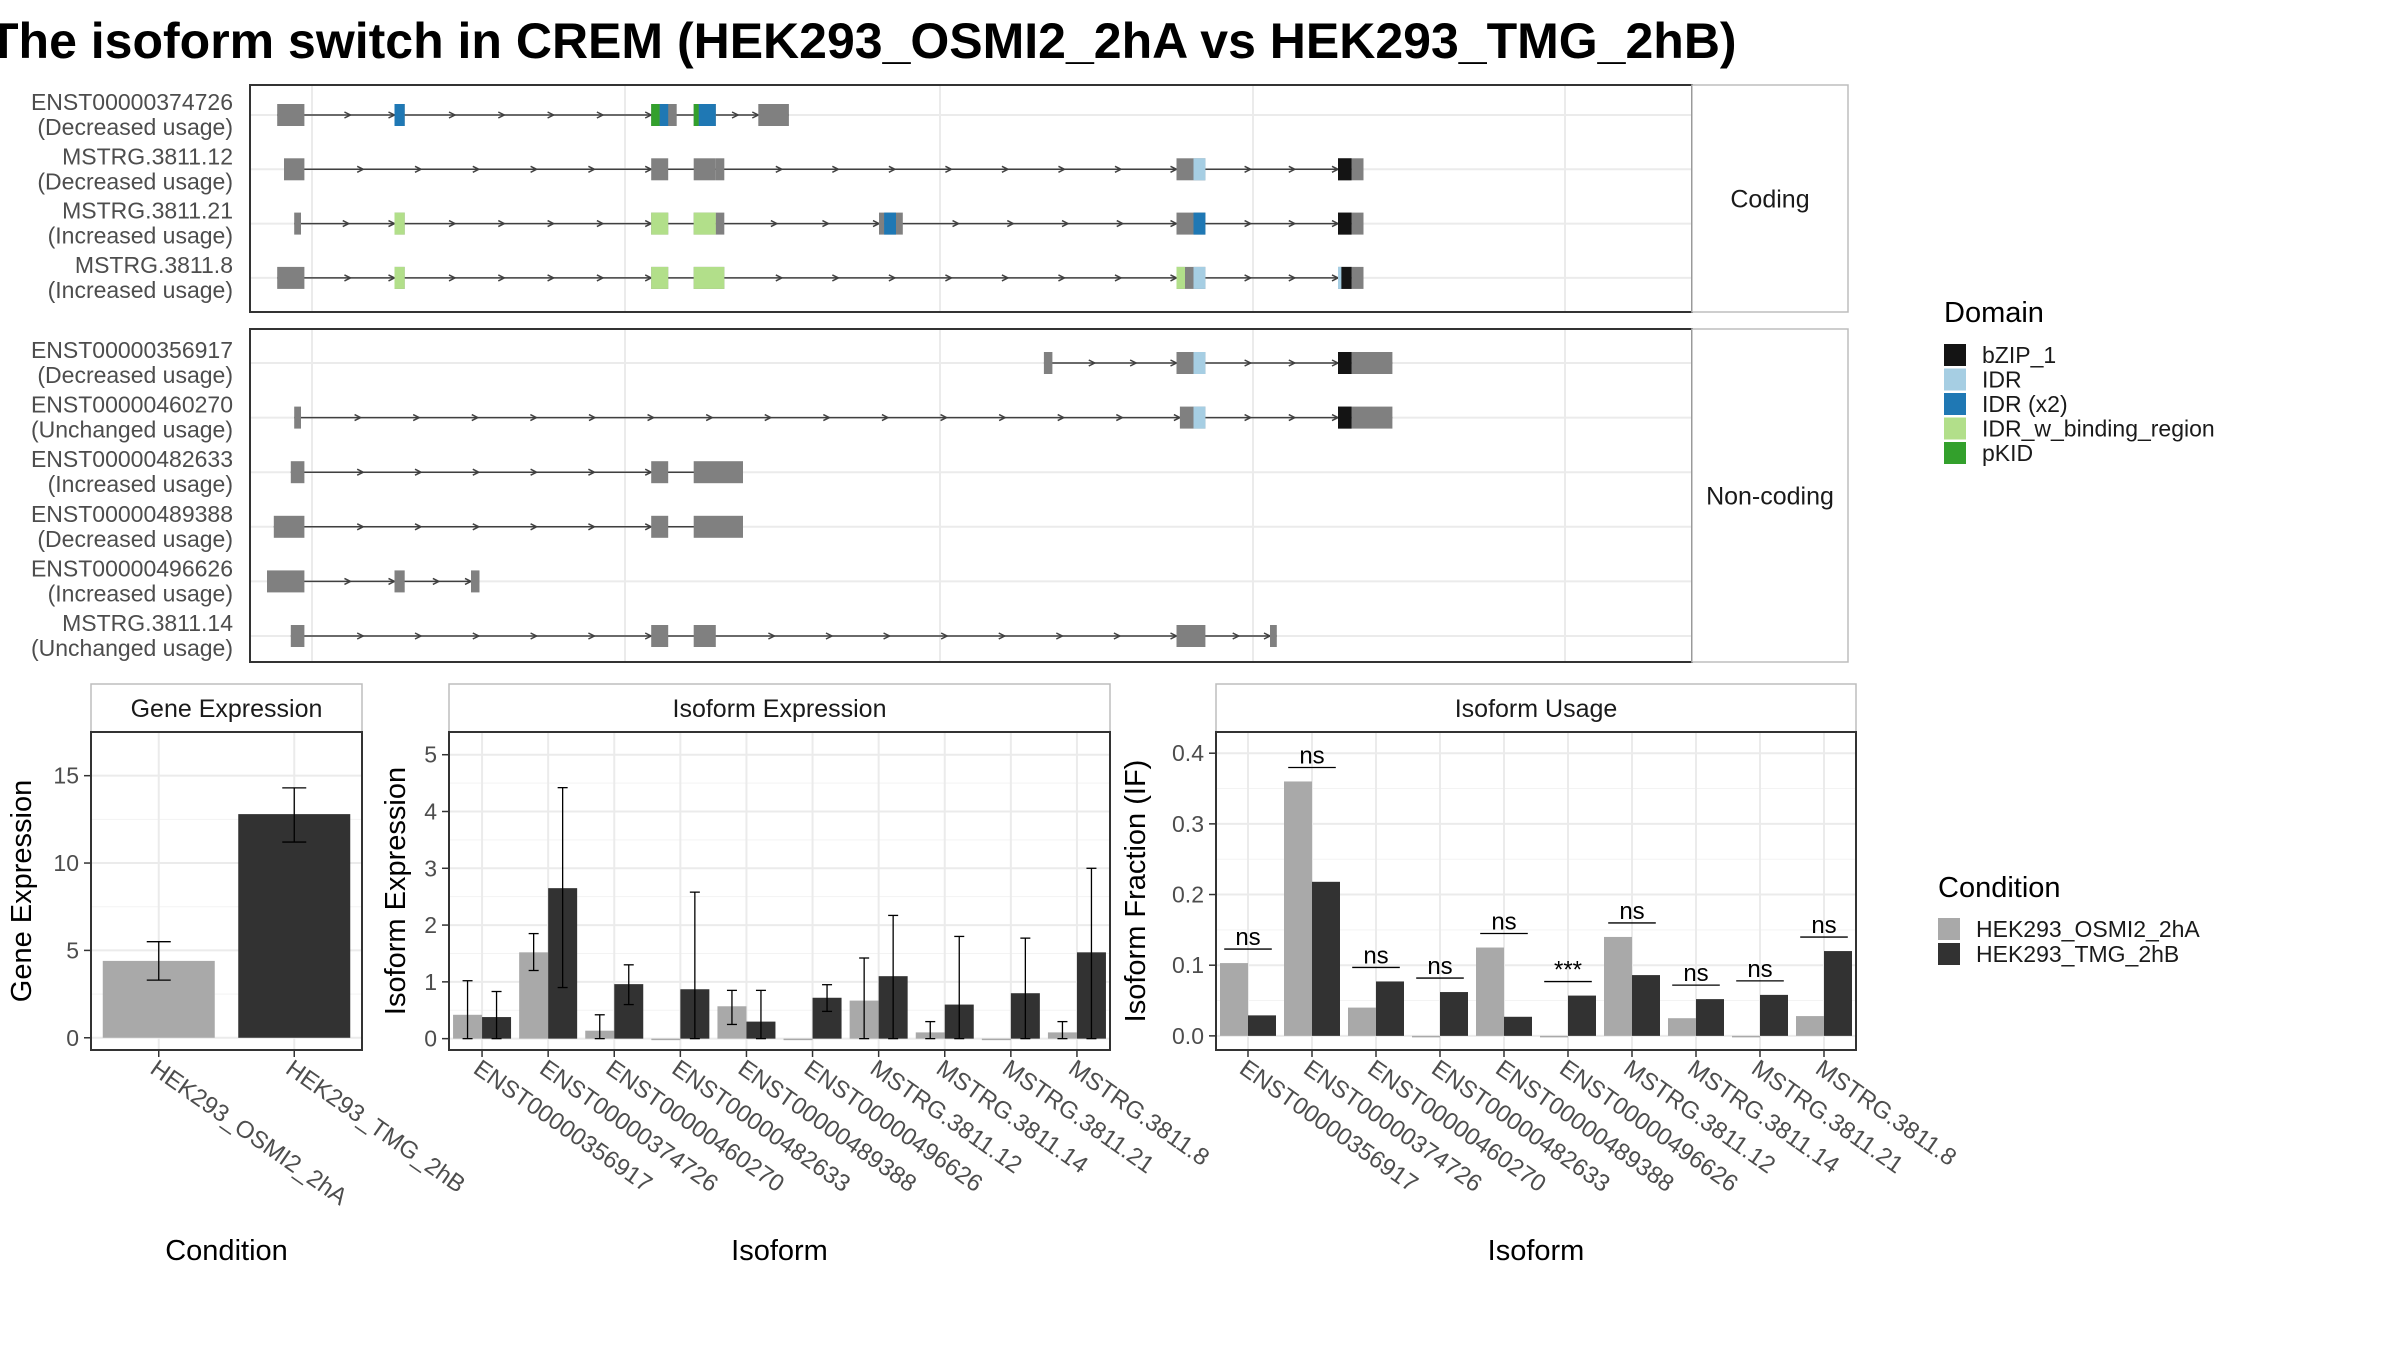 This screenshot has height=1350, width=2400. What do you see at coordinates (132, 568) in the screenshot?
I see `isoform-id-label: ENST00000496626` at bounding box center [132, 568].